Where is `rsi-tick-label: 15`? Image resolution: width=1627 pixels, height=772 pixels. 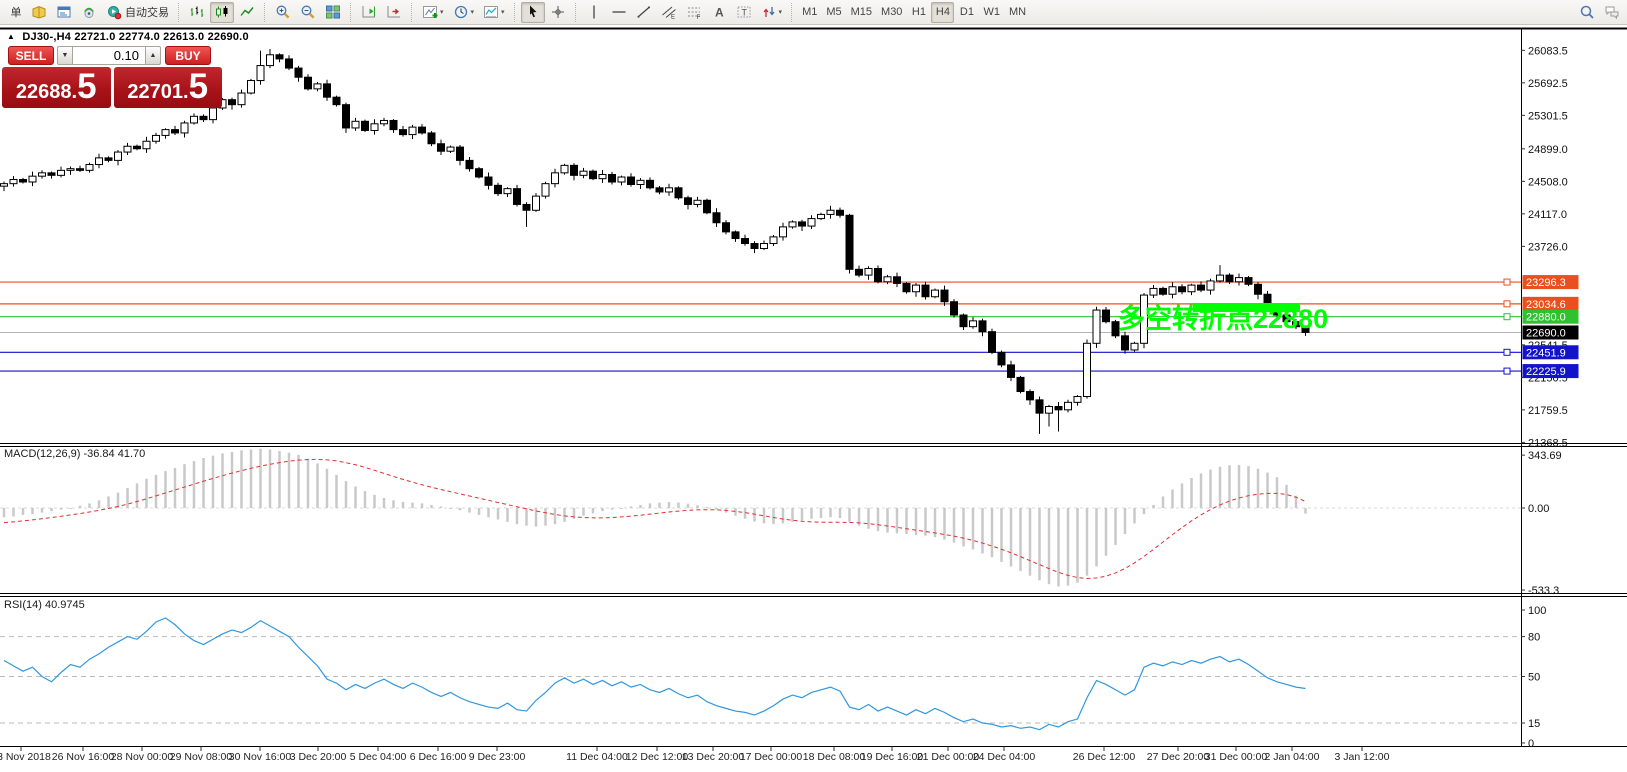
rsi-tick-label: 15 is located at coordinates (1534, 724).